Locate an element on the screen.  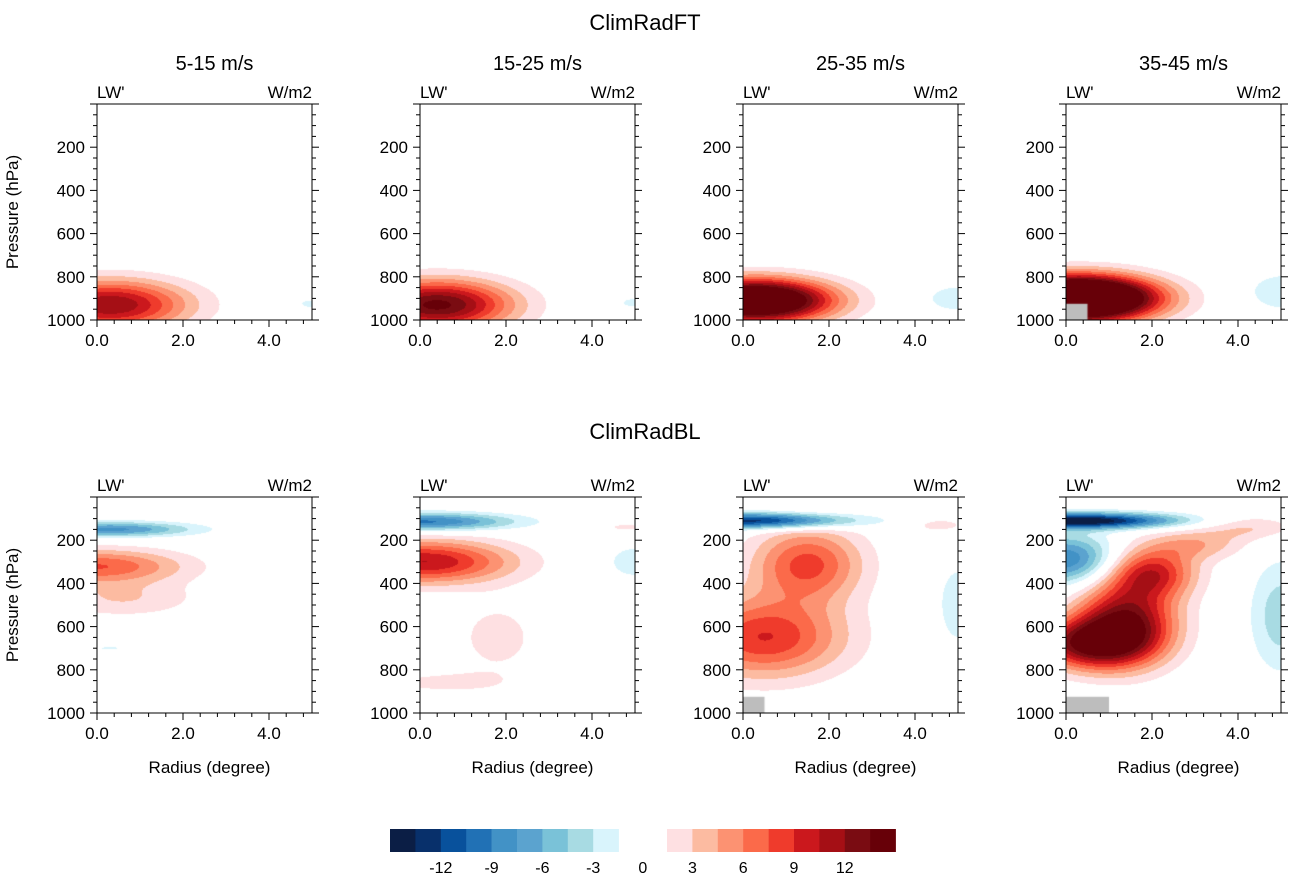
colorbar-label: 0 is located at coordinates (642, 867).